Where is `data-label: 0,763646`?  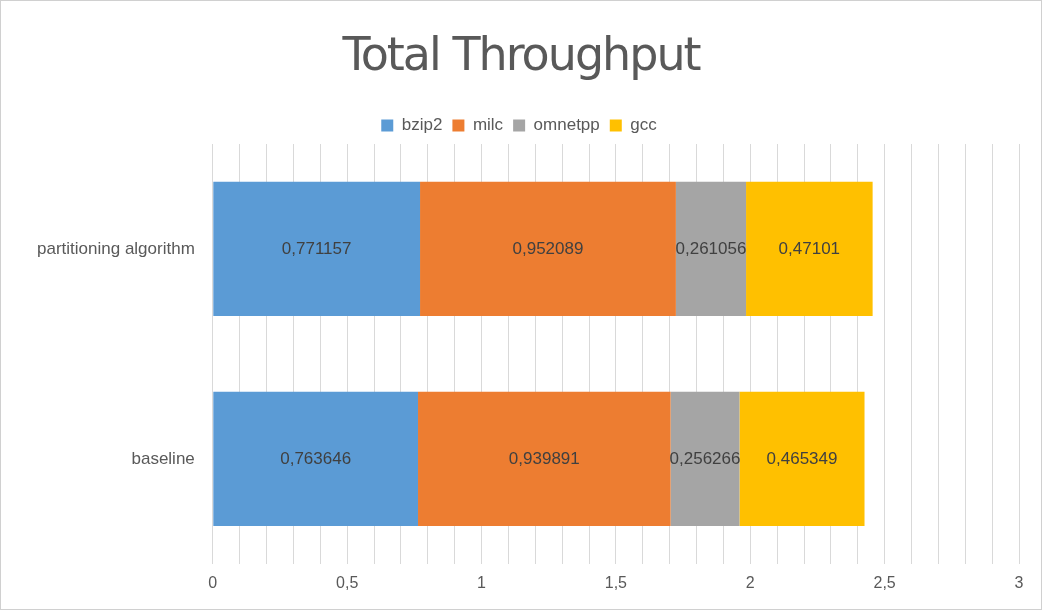 data-label: 0,763646 is located at coordinates (316, 458).